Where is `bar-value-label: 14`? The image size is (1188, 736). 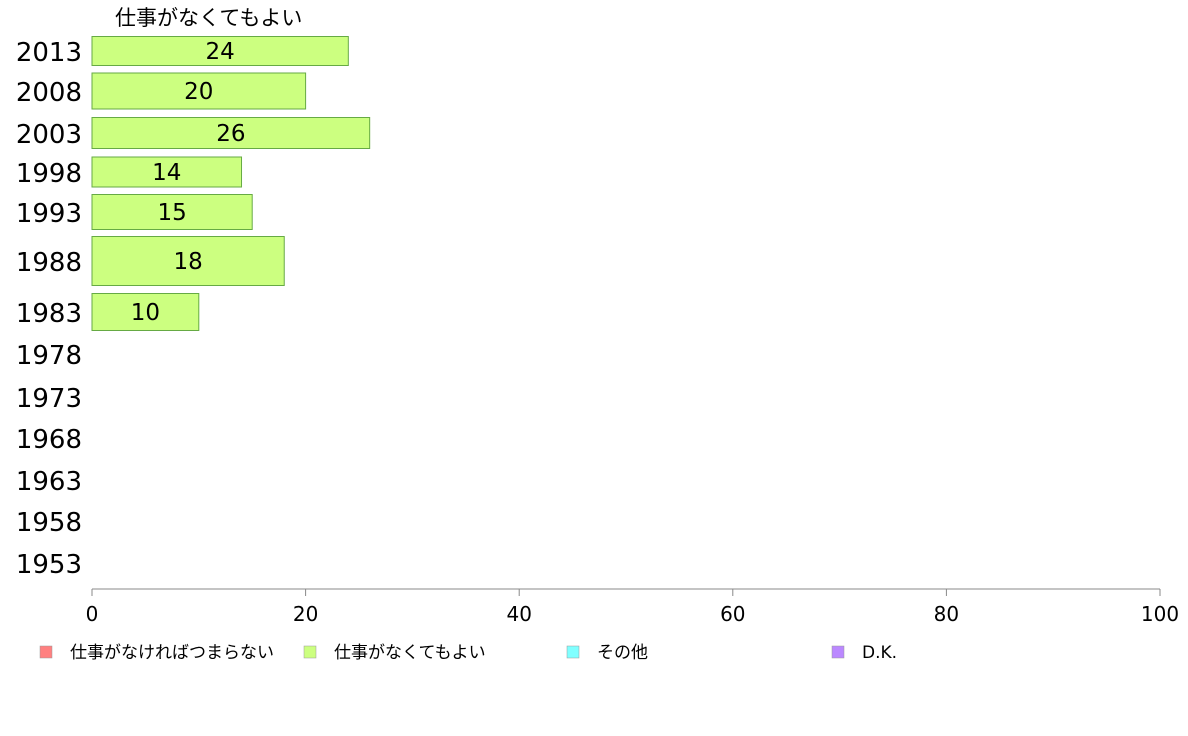 bar-value-label: 14 is located at coordinates (166, 173).